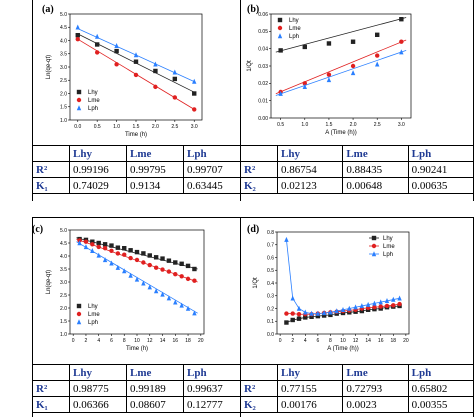 Image resolution: width=474 pixels, height=417 pixels. What do you see at coordinates (440, 388) in the screenshot?
I see `table-d-cell: 0.65802` at bounding box center [440, 388].